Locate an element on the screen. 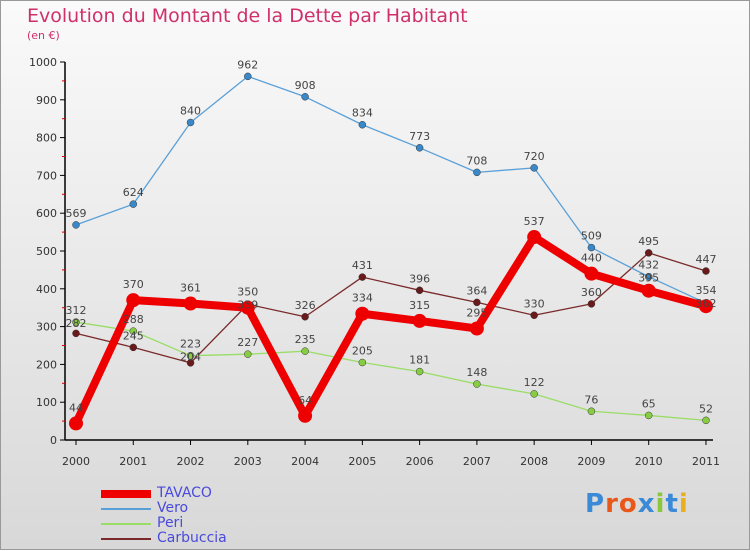 This screenshot has width=750, height=551. data-label-vero: 624 is located at coordinates (133, 192).